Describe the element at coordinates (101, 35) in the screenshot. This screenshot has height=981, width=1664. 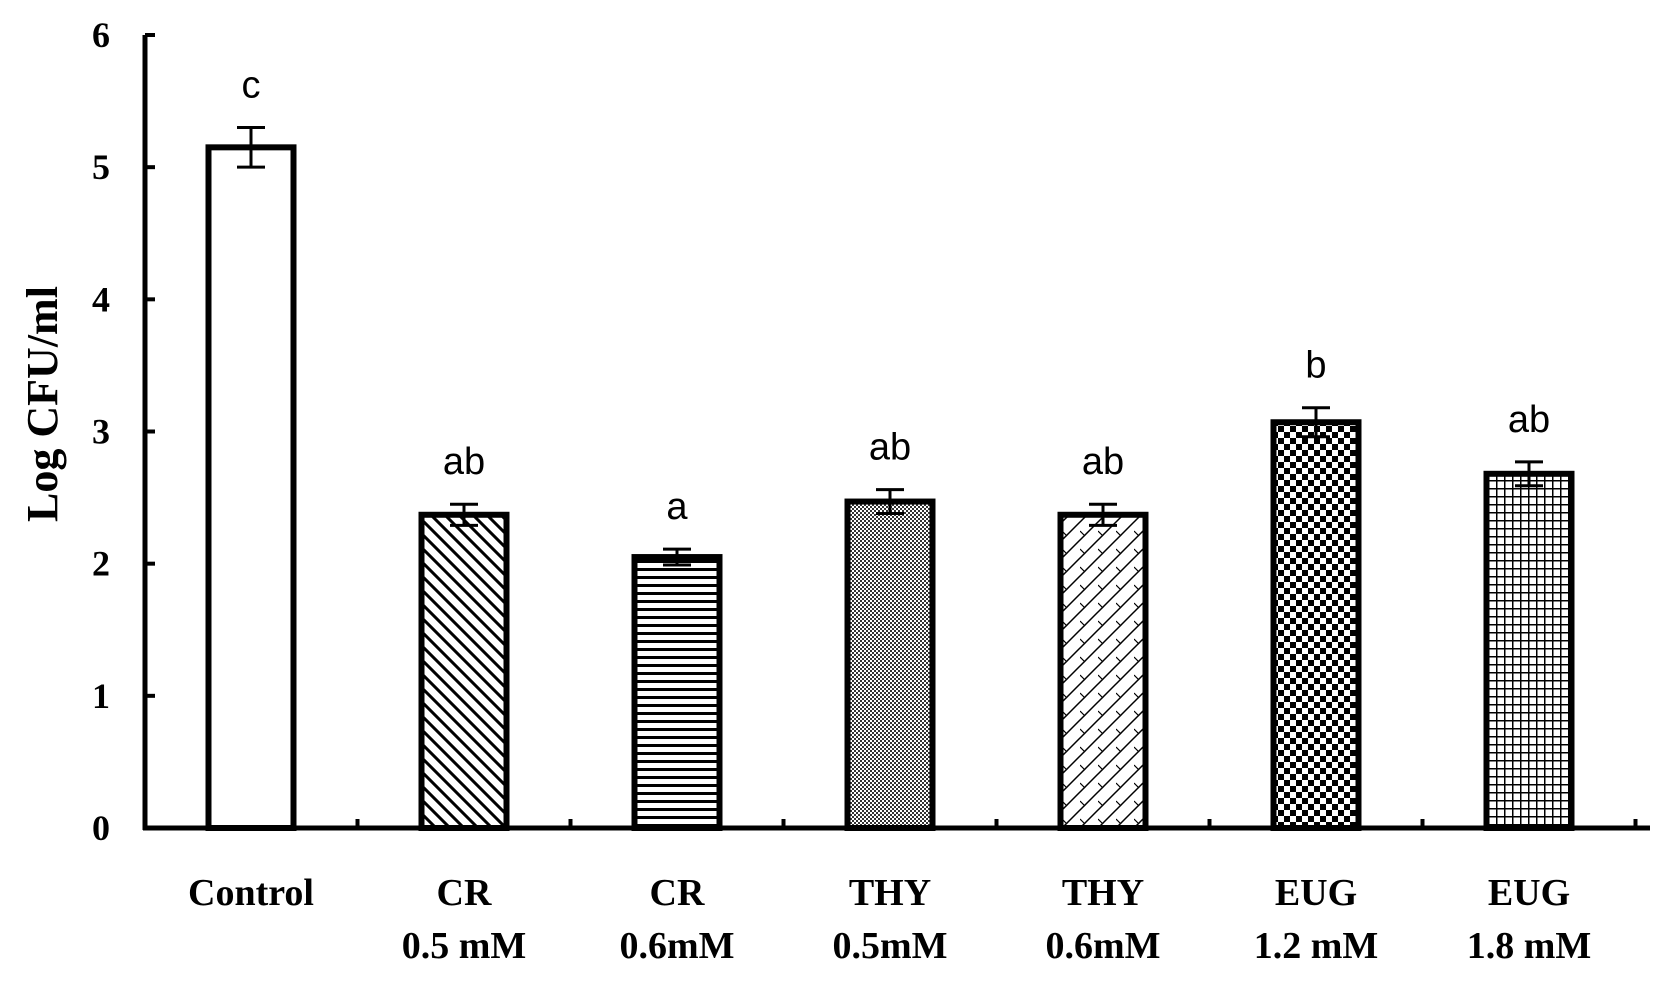
I see `y-tick-label: 6` at that location.